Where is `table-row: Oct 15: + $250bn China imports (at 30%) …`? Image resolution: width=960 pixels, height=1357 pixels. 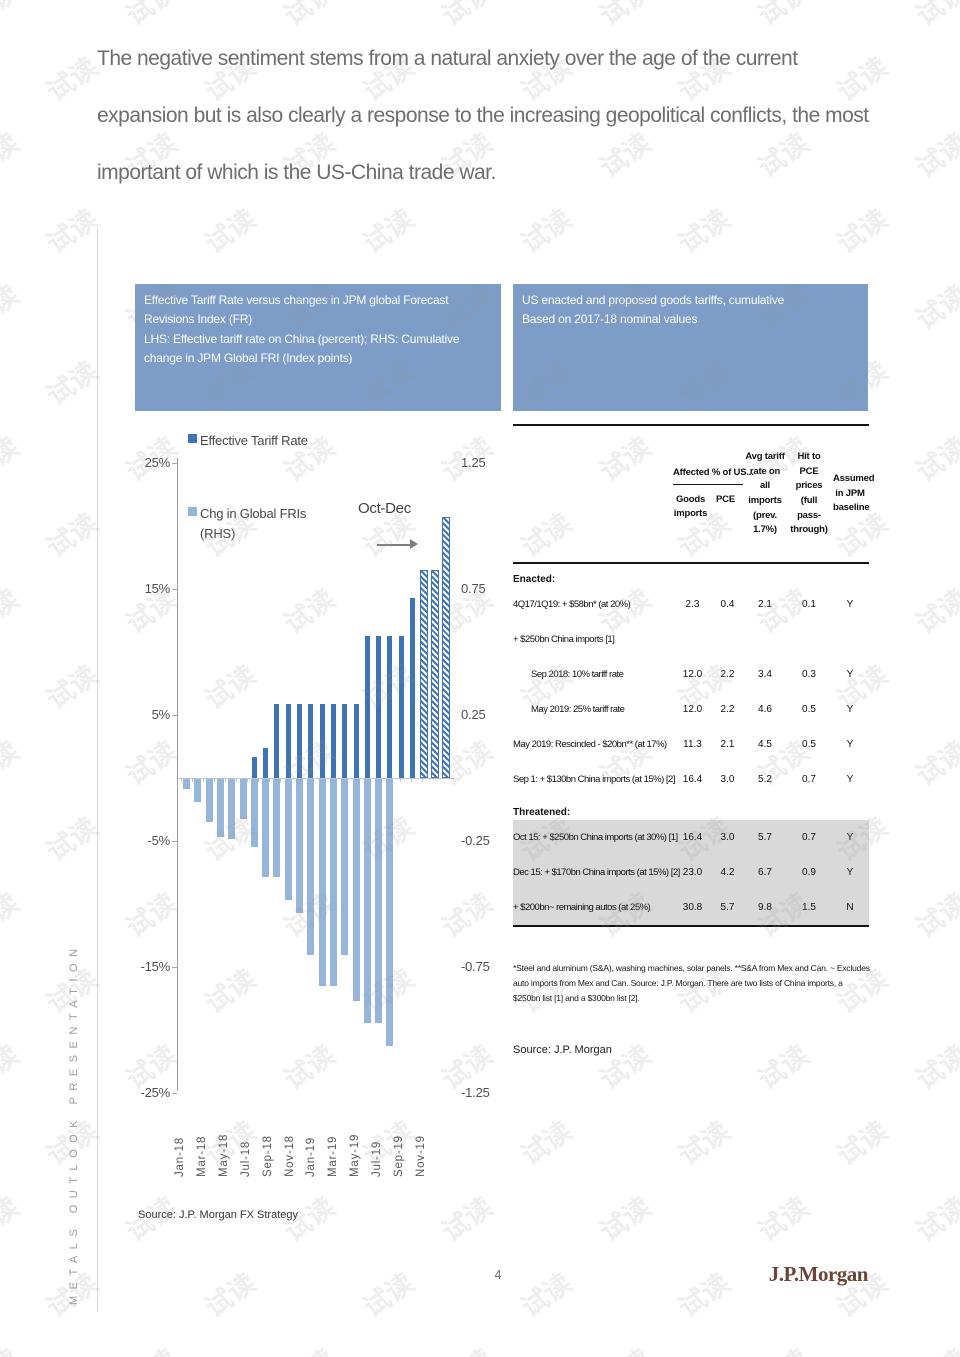 table-row: Oct 15: + $250bn China imports (at 30%) … is located at coordinates (691, 837).